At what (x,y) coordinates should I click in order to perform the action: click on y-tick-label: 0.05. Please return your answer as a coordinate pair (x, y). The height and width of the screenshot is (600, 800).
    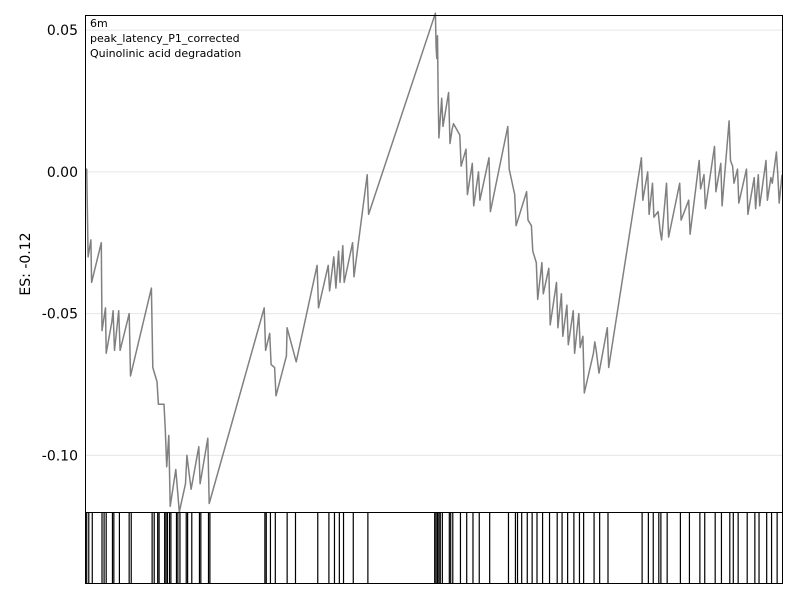
    Looking at the image, I should click on (62, 31).